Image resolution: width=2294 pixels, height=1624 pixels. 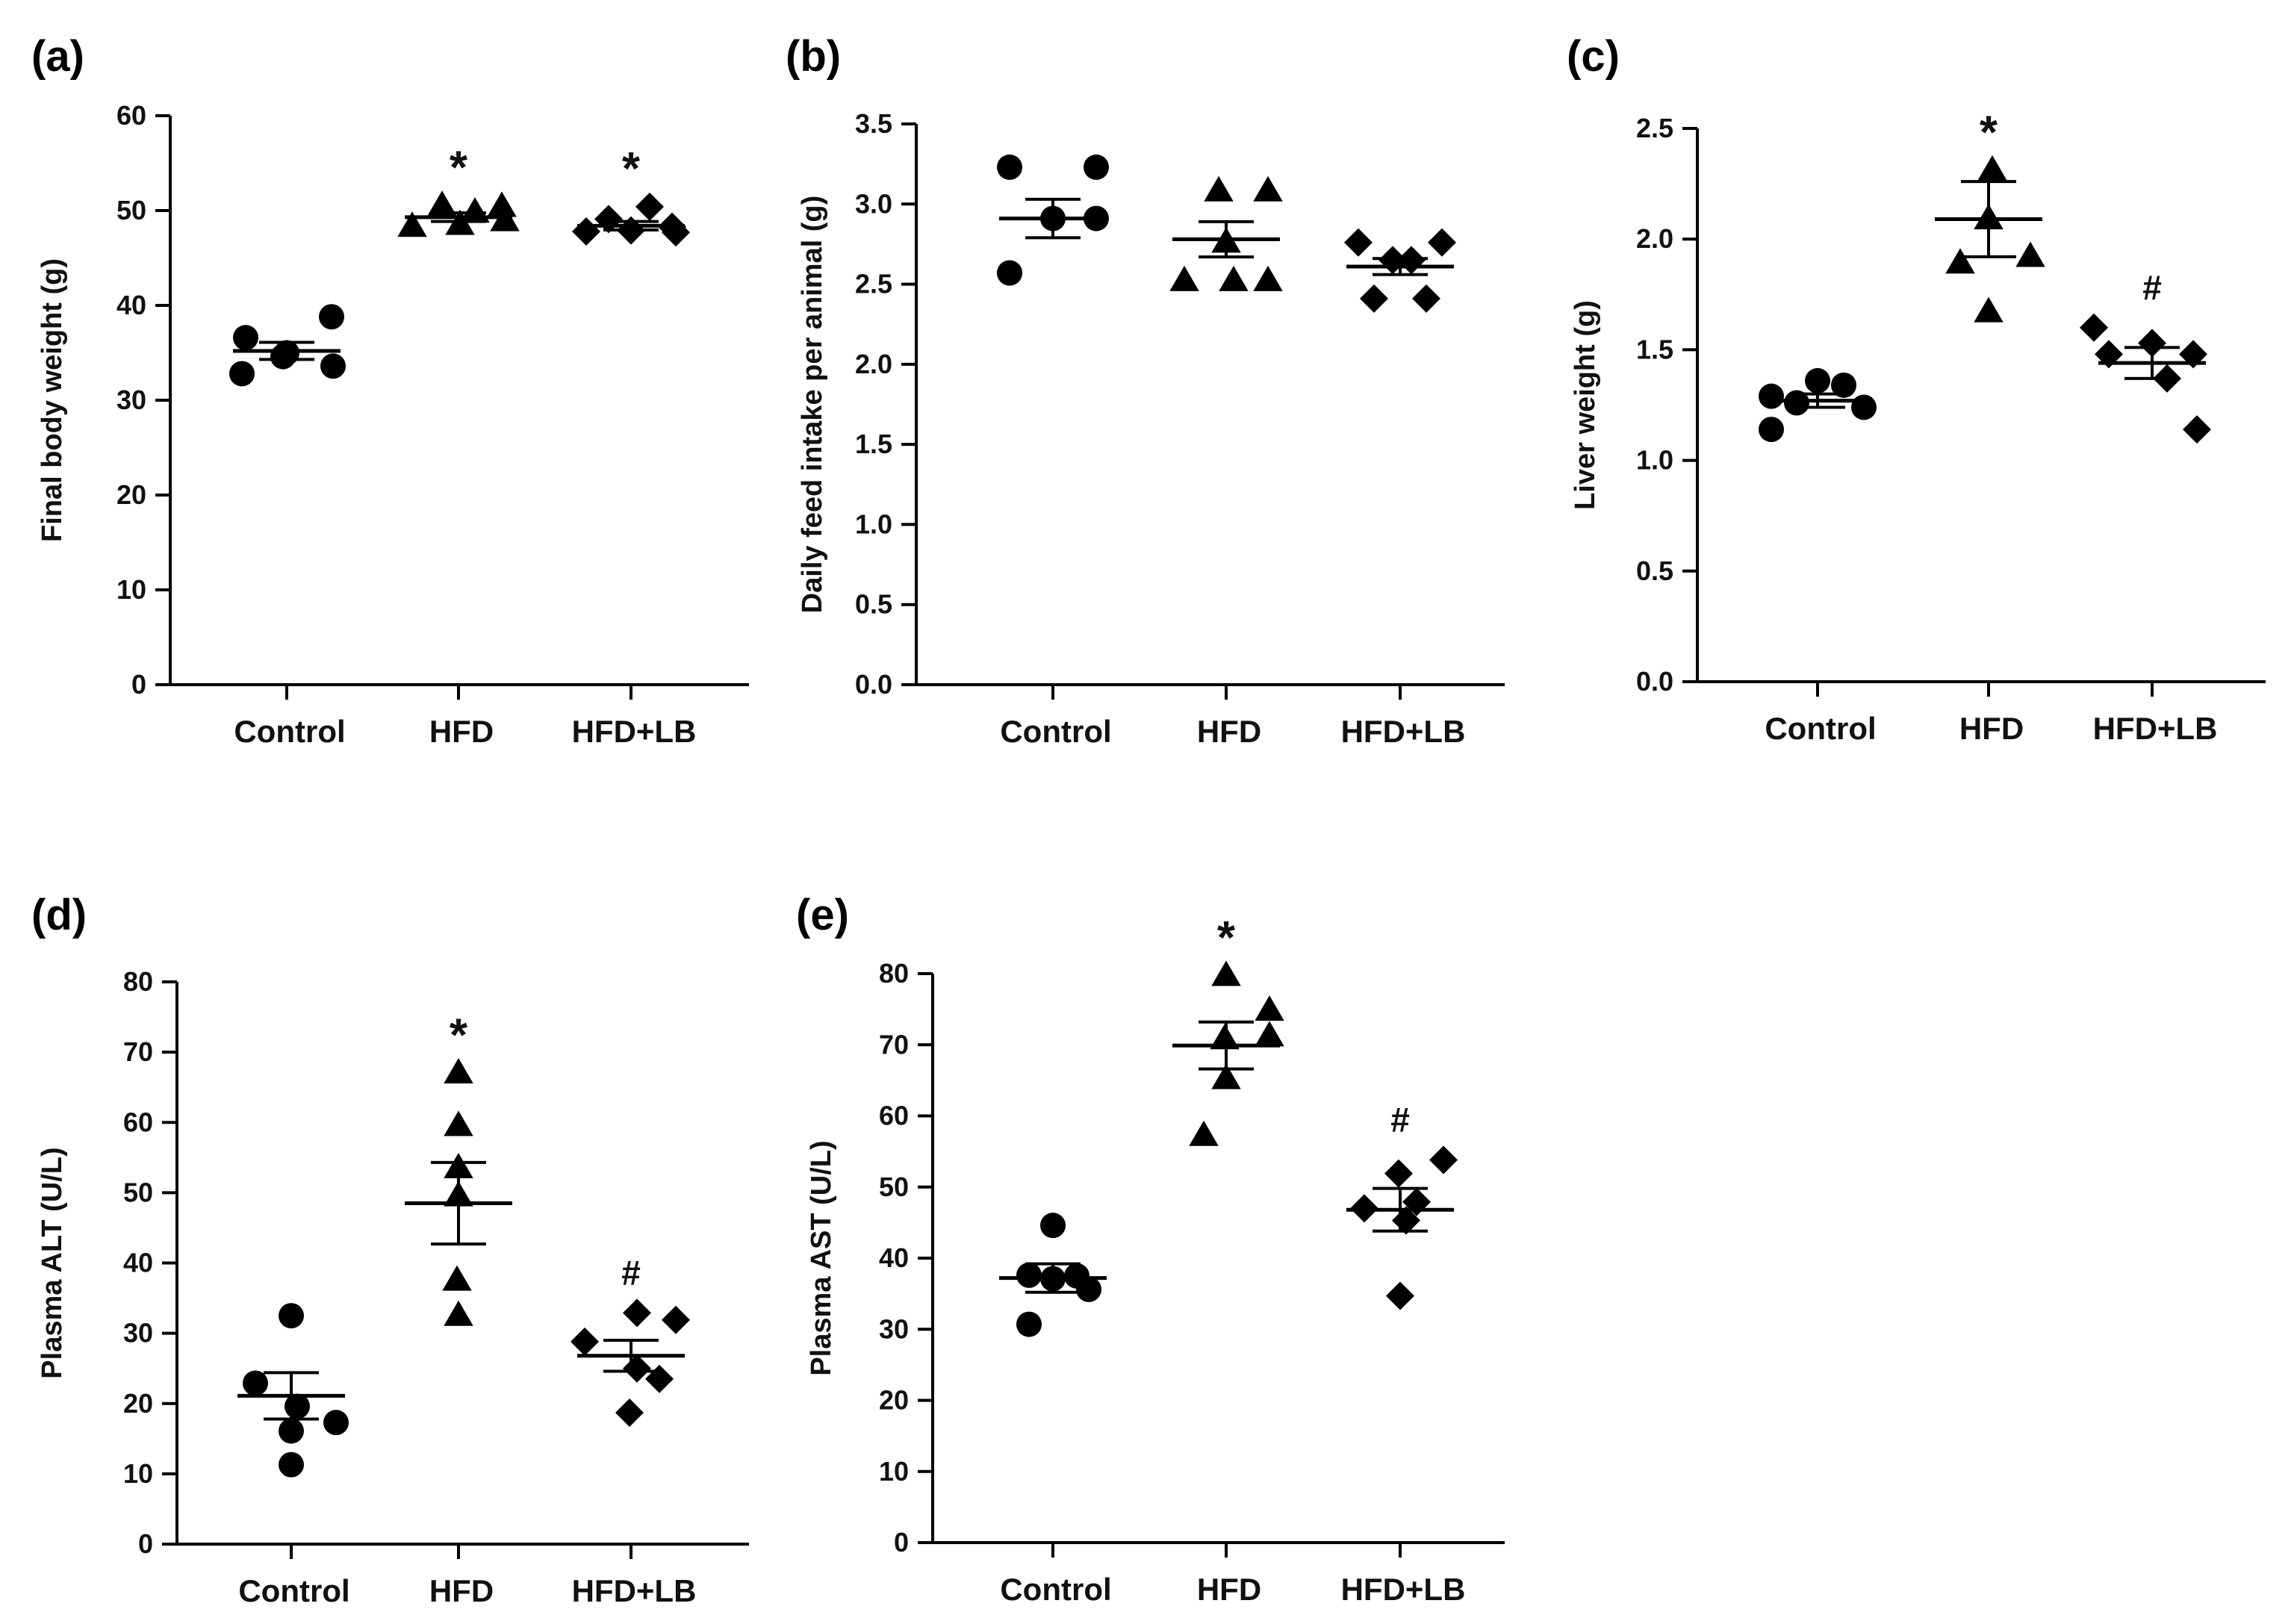 What do you see at coordinates (812, 405) in the screenshot?
I see `y-axis-title: Daily feed intake per animal (g)` at bounding box center [812, 405].